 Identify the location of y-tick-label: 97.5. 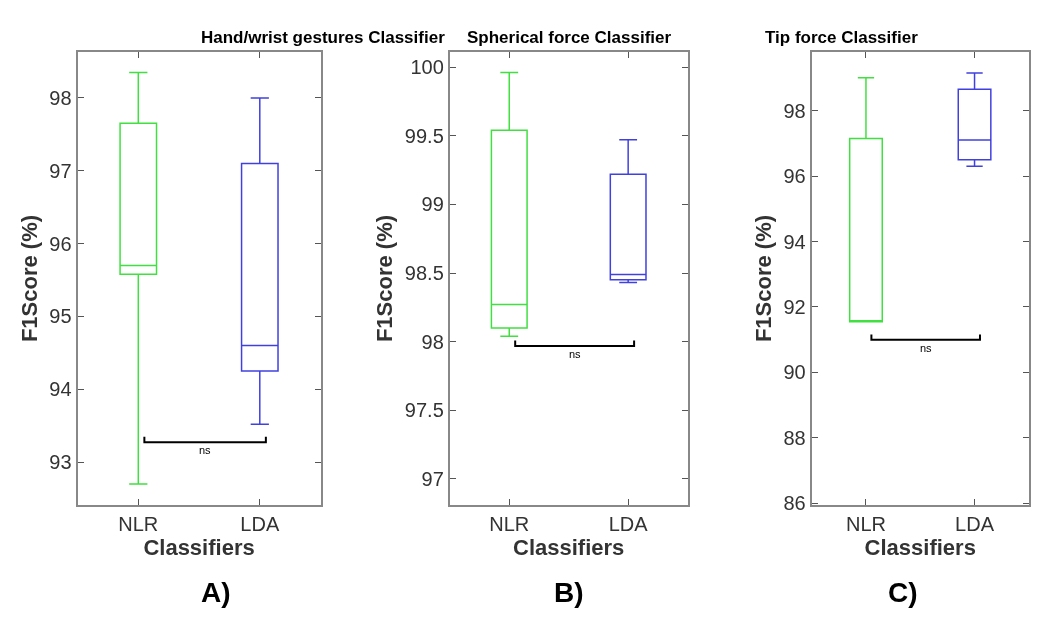
(424, 410).